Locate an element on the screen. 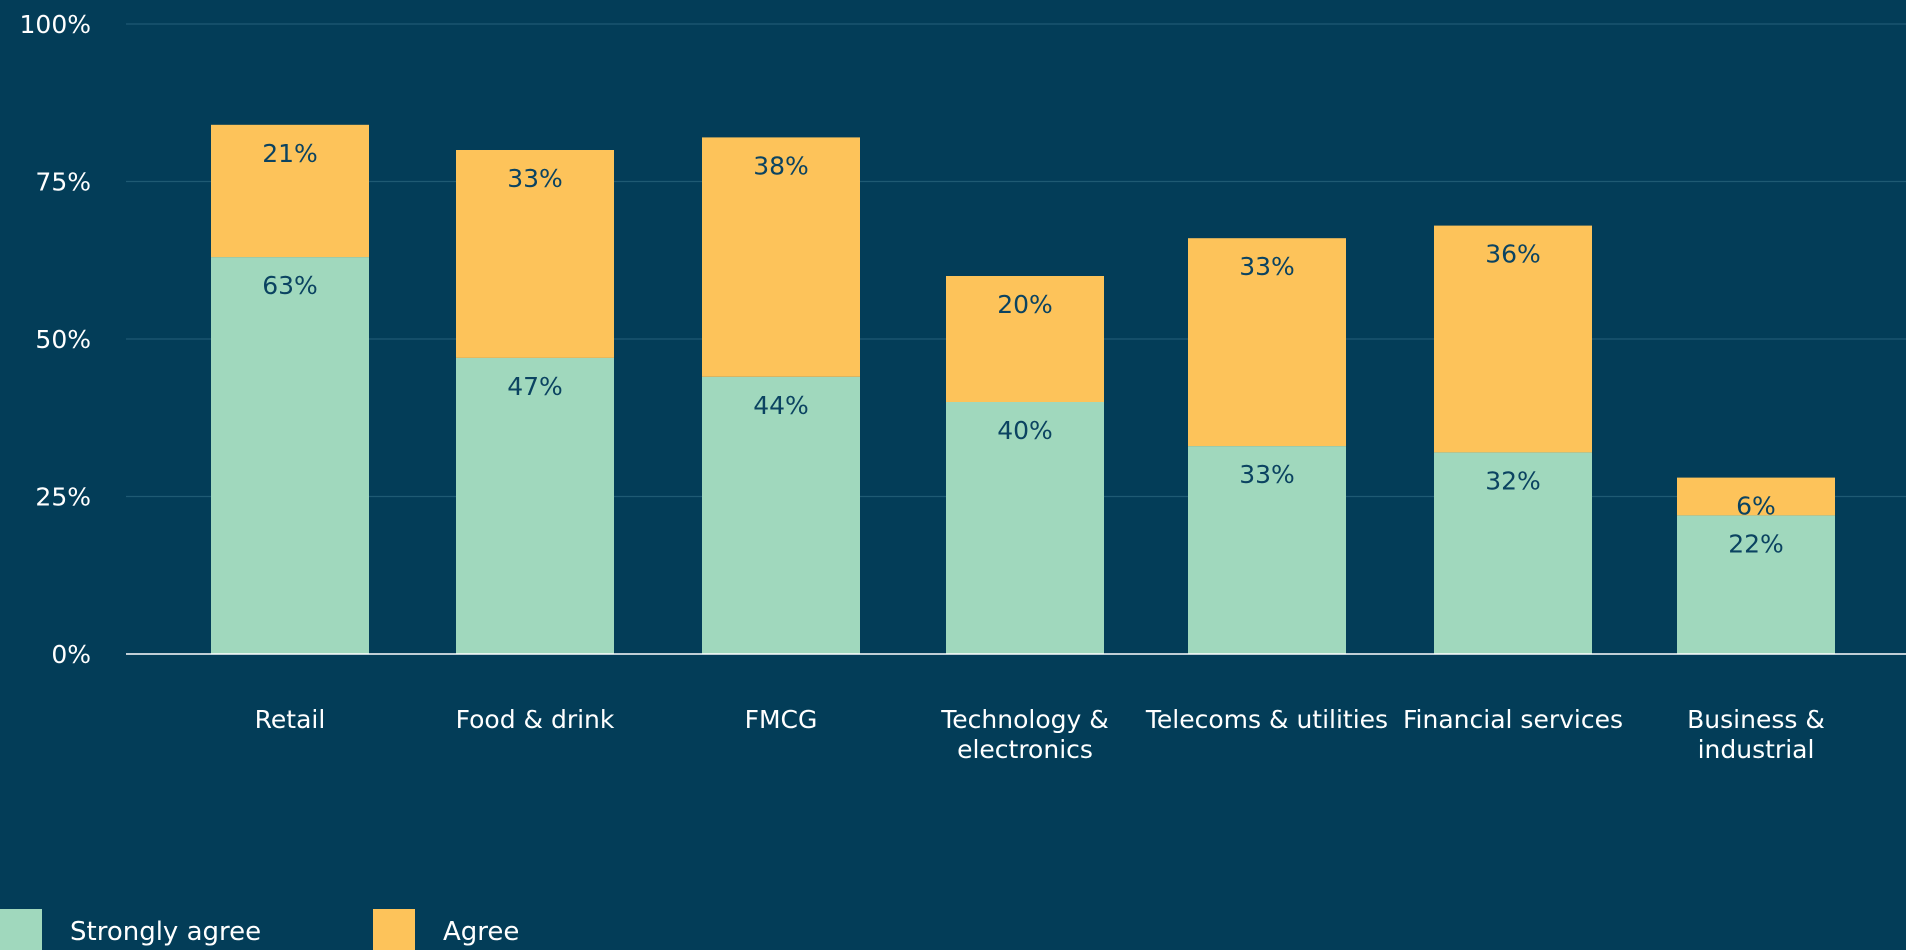 This screenshot has height=950, width=1906. data-label: 21% is located at coordinates (290, 153).